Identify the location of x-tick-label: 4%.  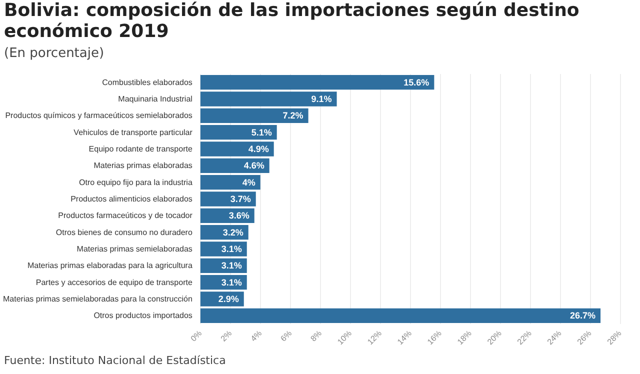
(256, 336).